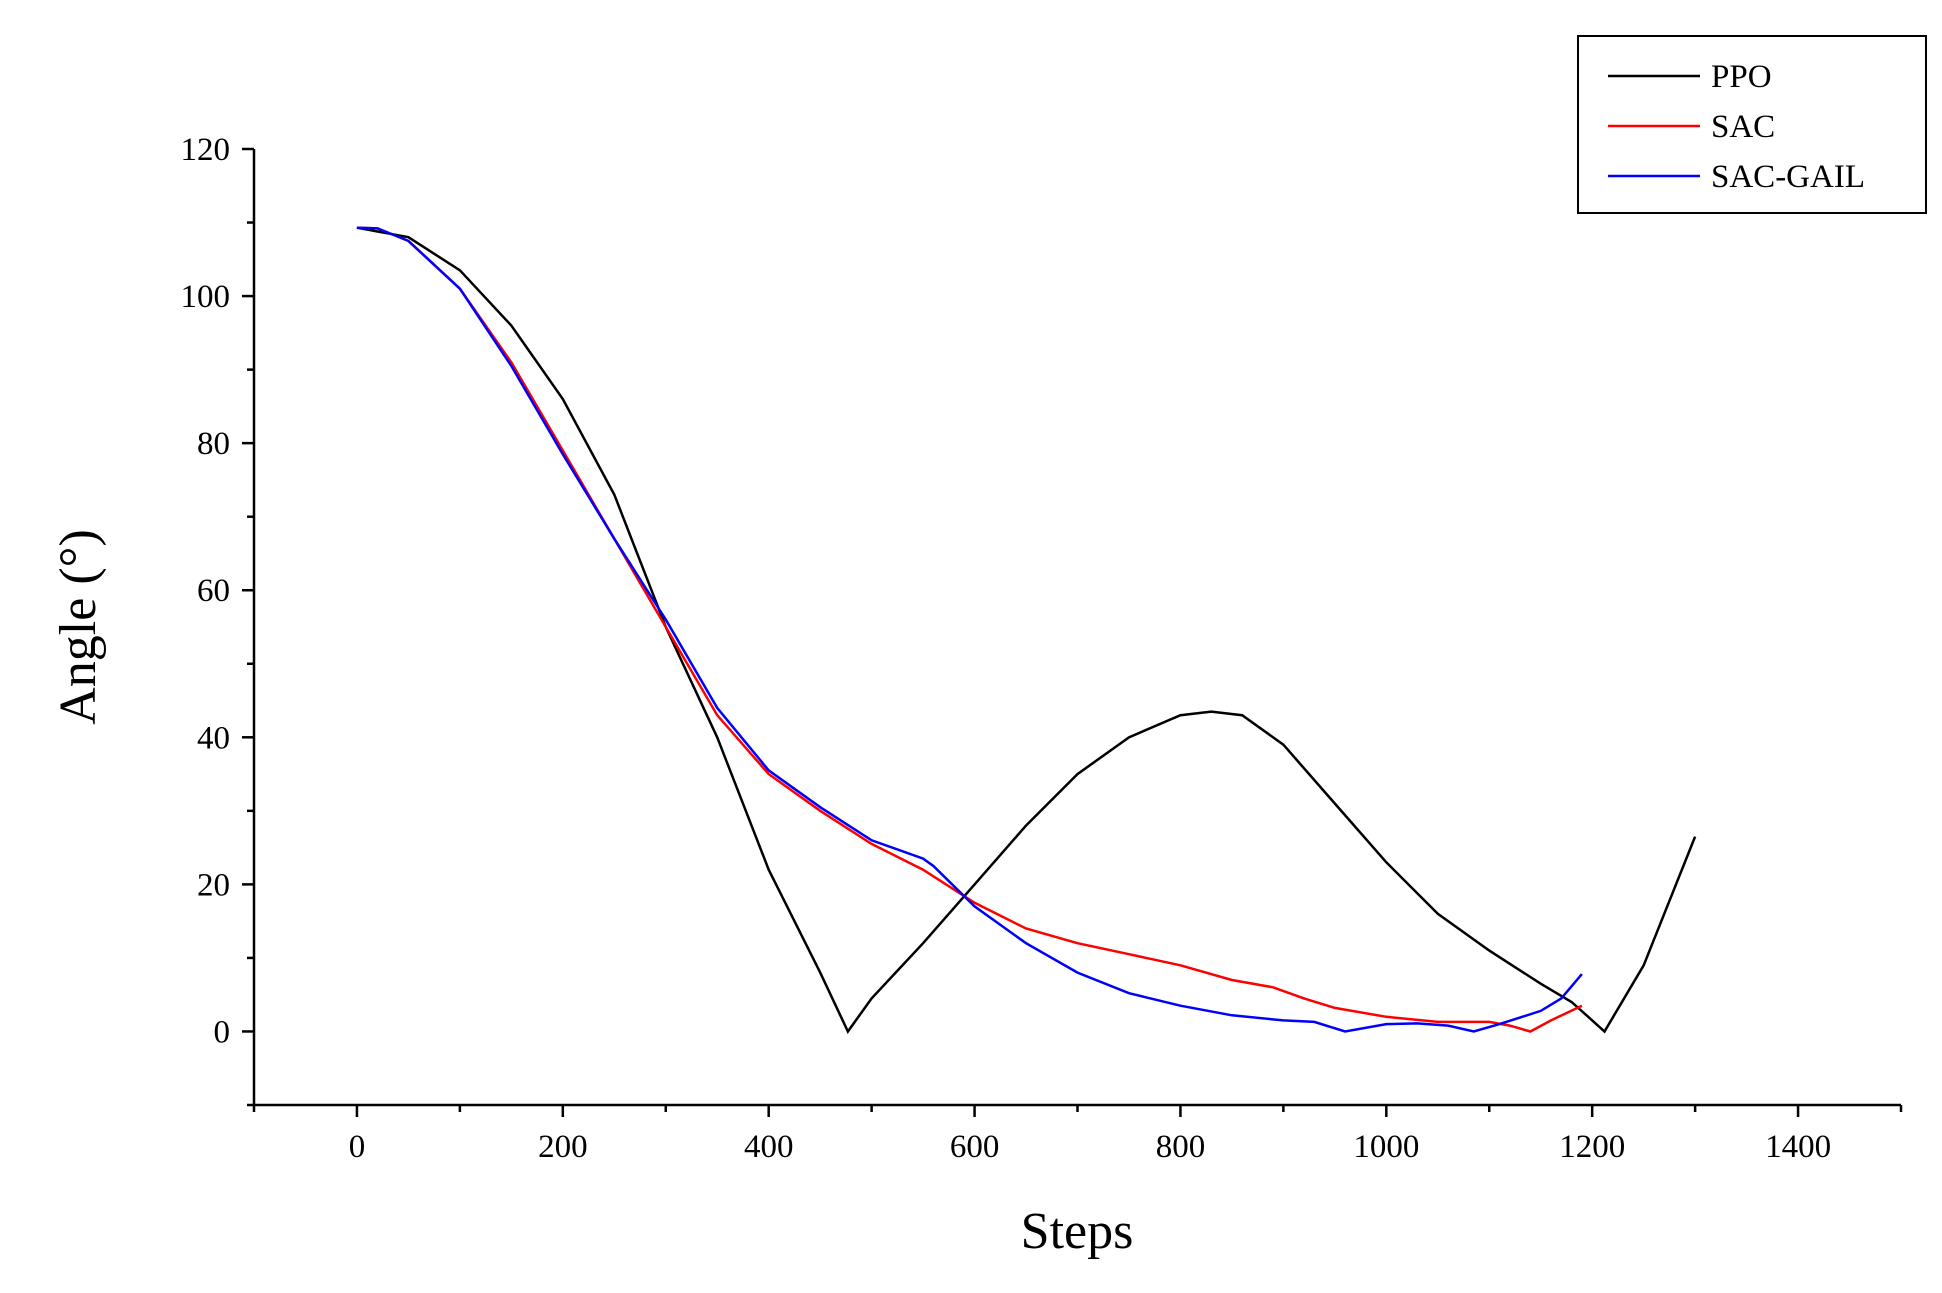 The height and width of the screenshot is (1293, 1942). I want to click on y-tick-label: 100, so click(206, 297).